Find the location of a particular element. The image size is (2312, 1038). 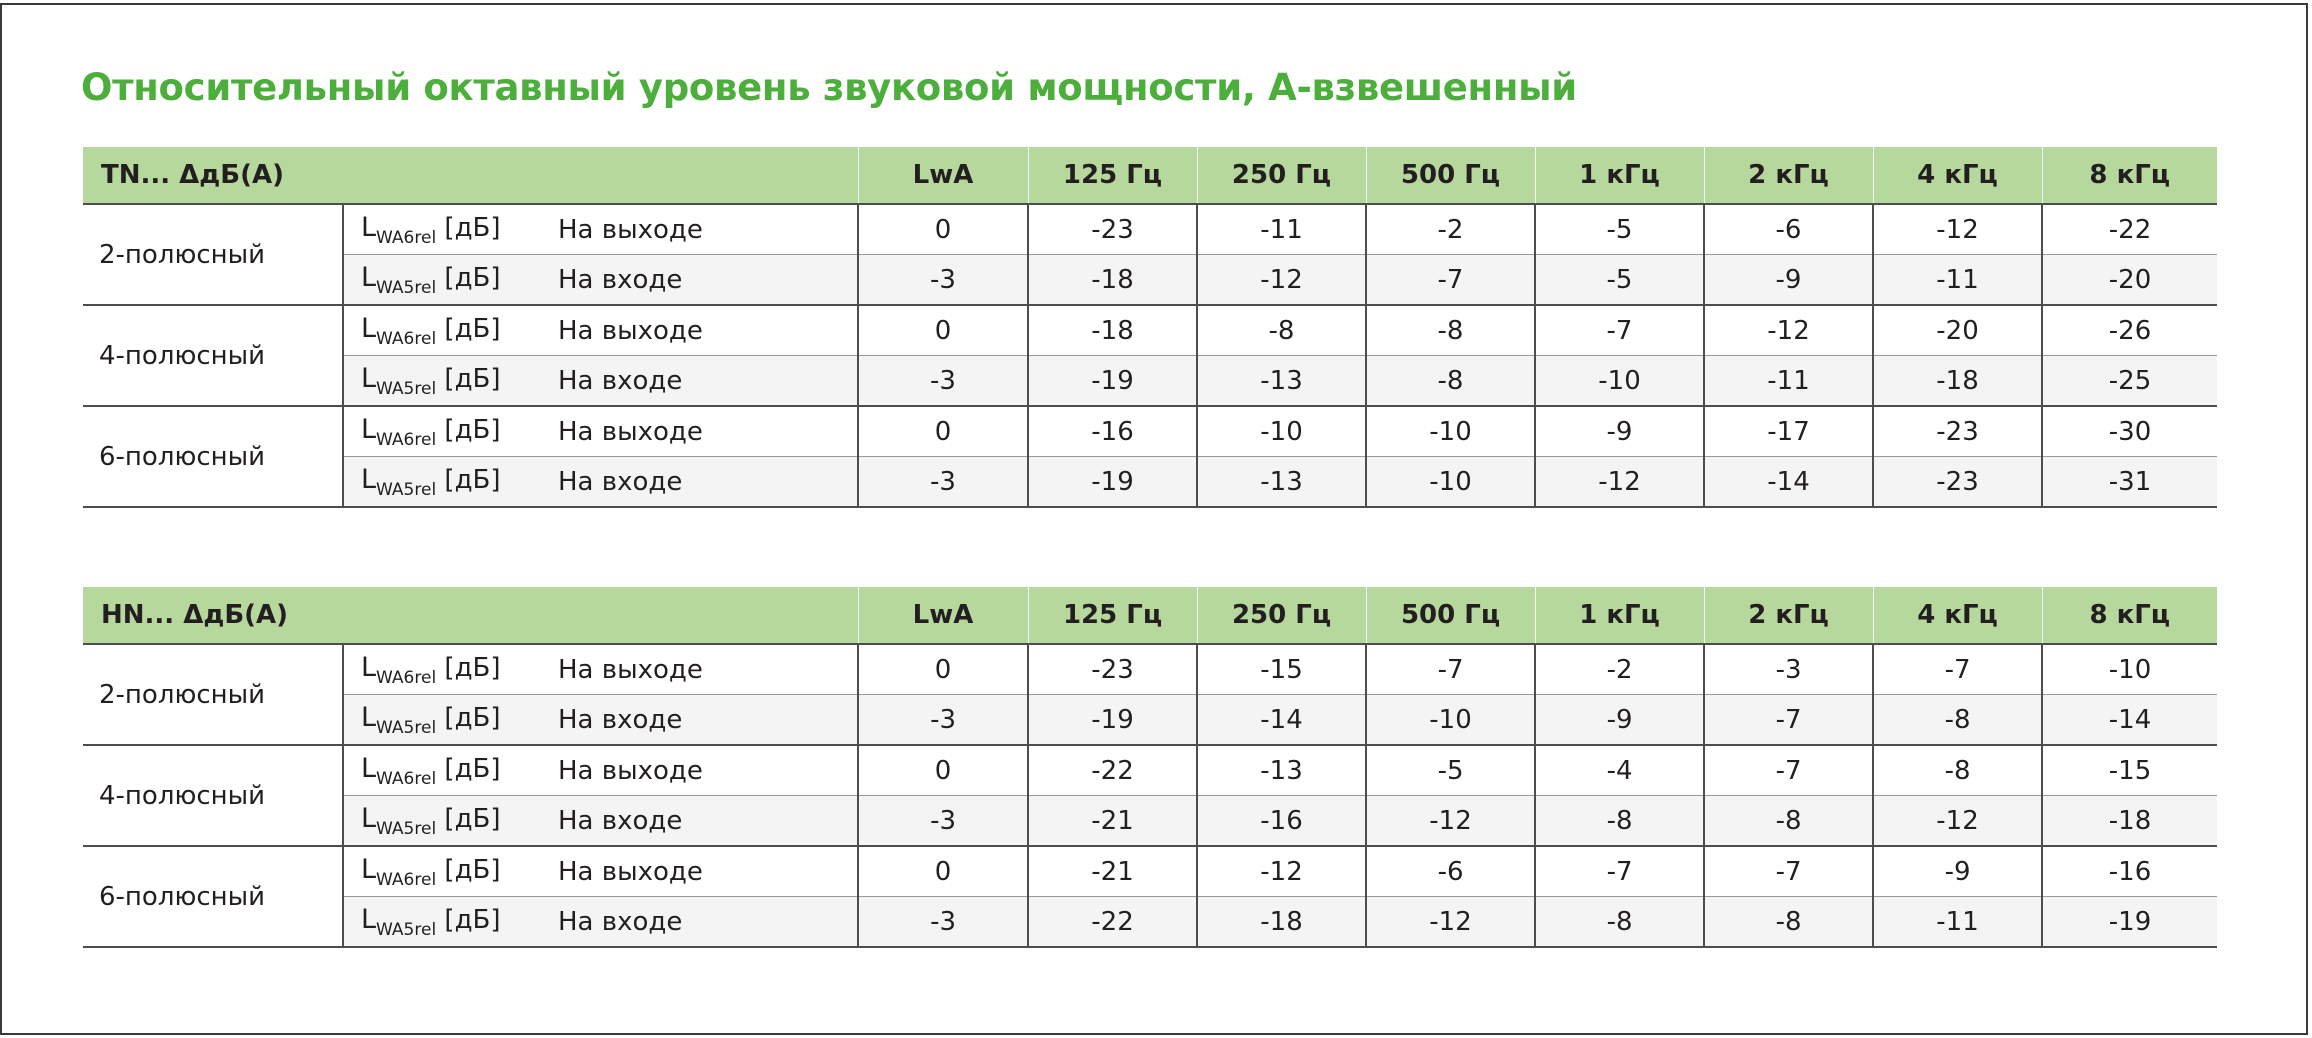

value-cell: -11 is located at coordinates (1957, 922).